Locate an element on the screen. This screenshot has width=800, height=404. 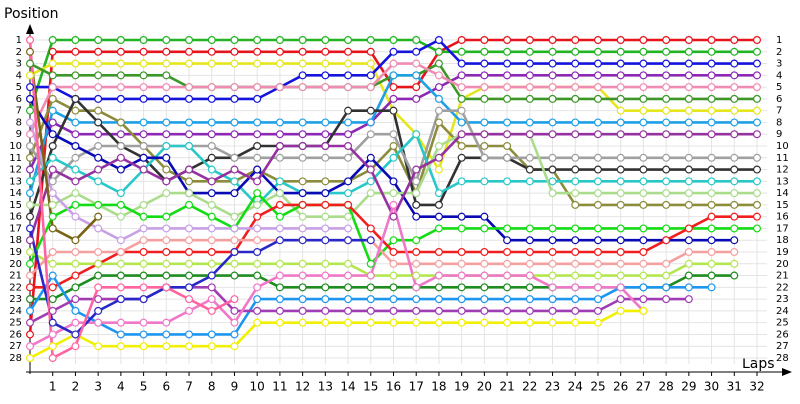
x-tick-label: 30 is located at coordinates (711, 387).